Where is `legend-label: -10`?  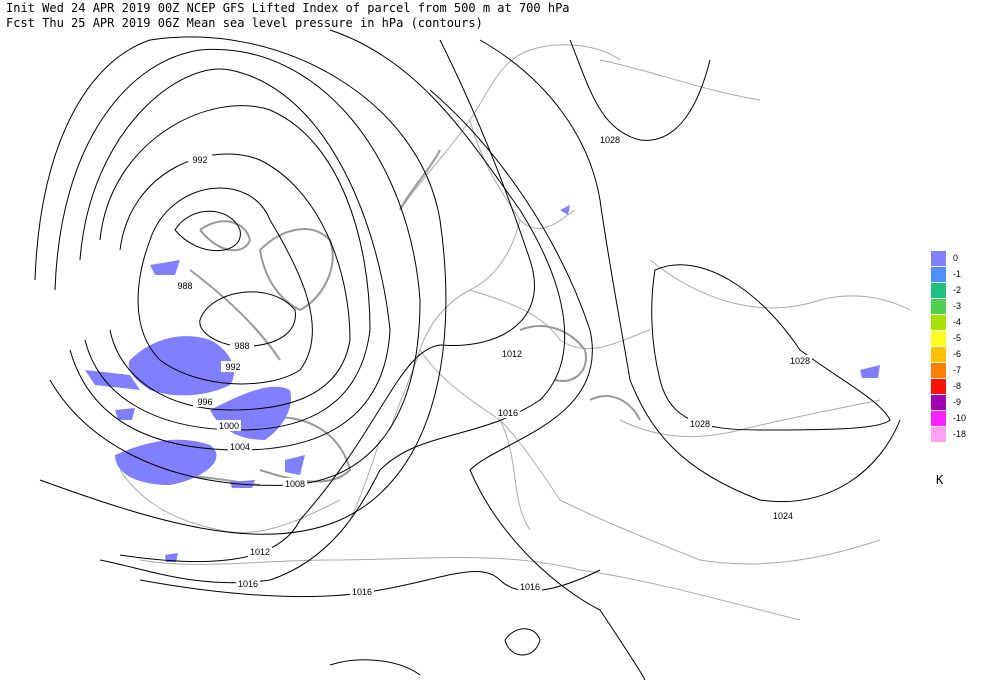
legend-label: -10 is located at coordinates (959, 418).